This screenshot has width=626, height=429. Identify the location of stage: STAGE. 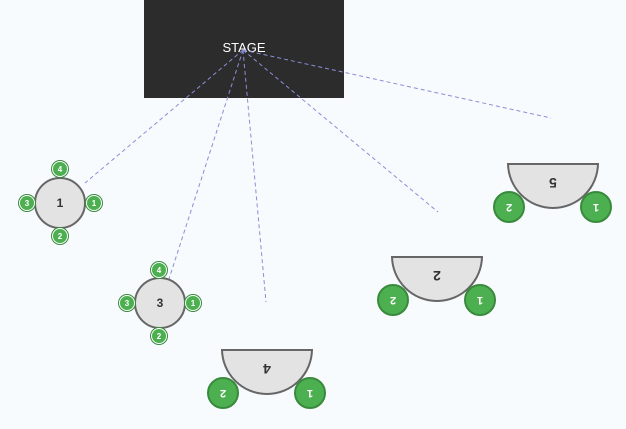
(244, 49).